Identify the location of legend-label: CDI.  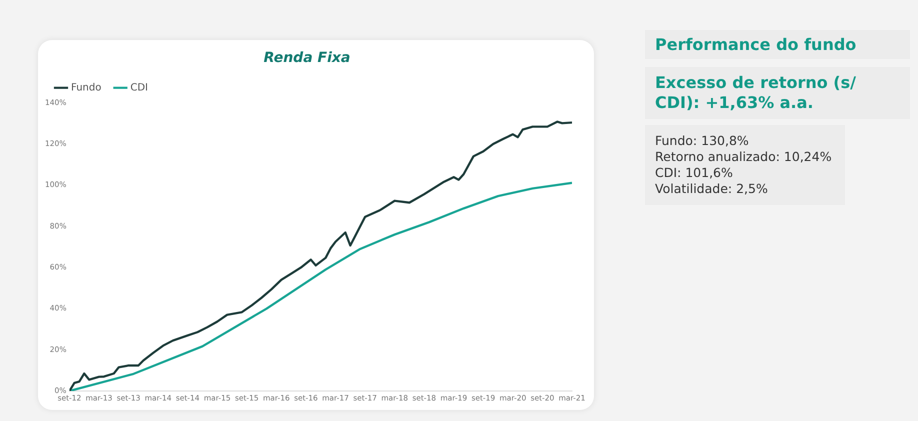
(139, 88).